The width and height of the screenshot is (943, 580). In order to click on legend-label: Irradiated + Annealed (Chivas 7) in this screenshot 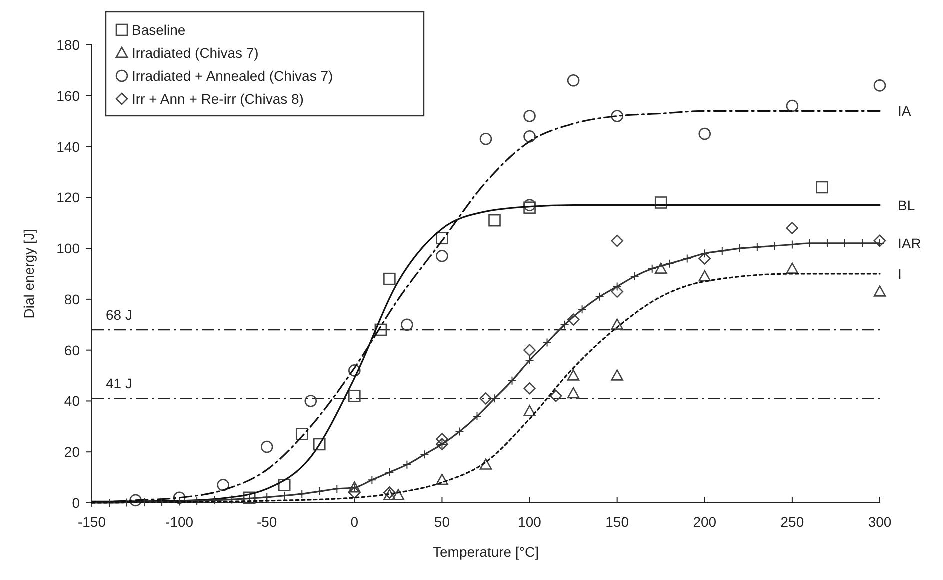, I will do `click(233, 76)`.